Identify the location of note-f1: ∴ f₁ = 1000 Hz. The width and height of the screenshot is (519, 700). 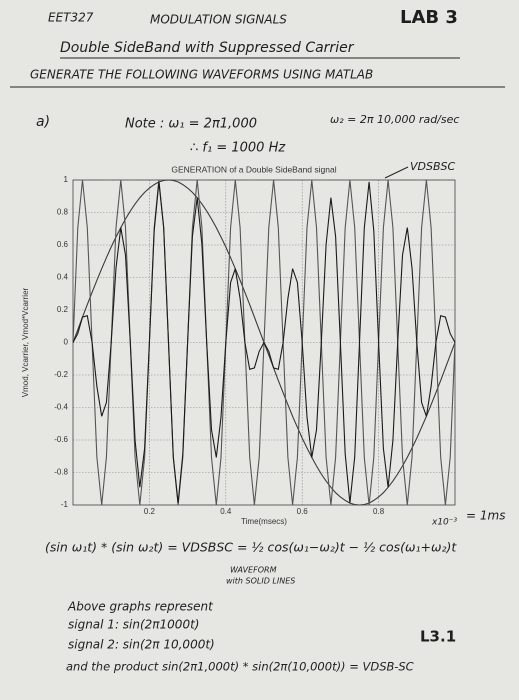
(238, 148).